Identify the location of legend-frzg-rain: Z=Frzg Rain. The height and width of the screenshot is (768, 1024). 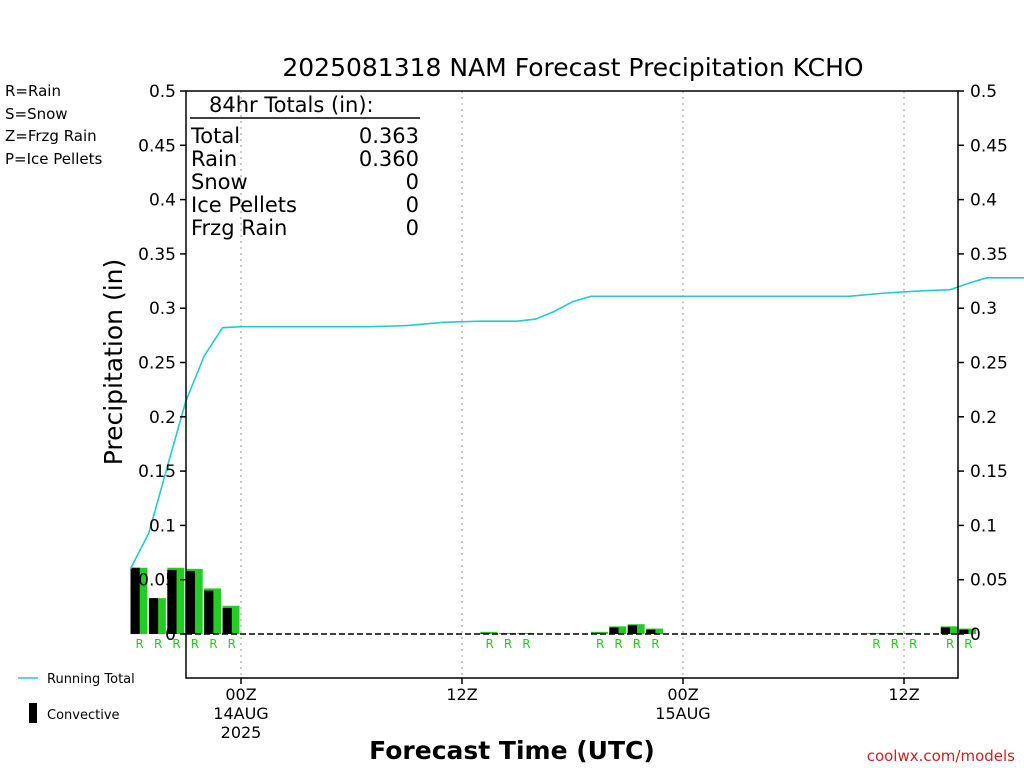
(51, 136).